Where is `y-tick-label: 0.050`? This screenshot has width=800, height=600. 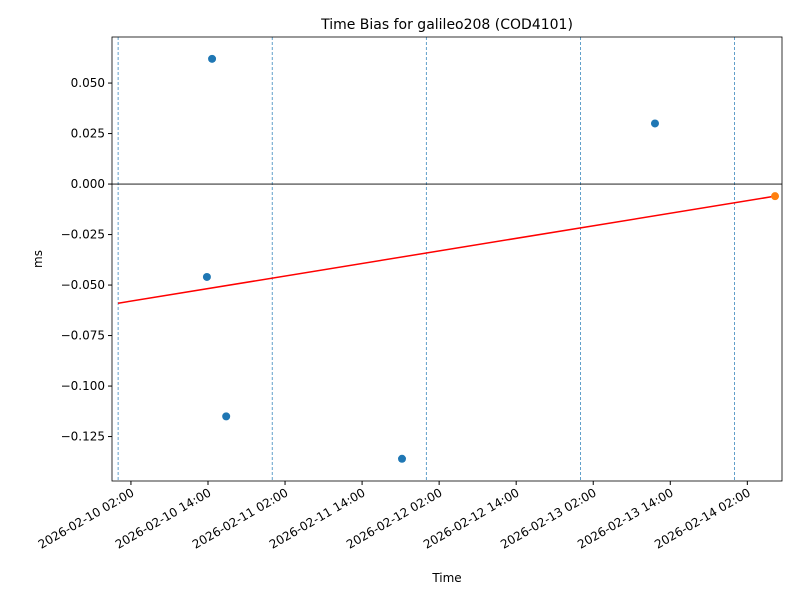
y-tick-label: 0.050 is located at coordinates (88, 83).